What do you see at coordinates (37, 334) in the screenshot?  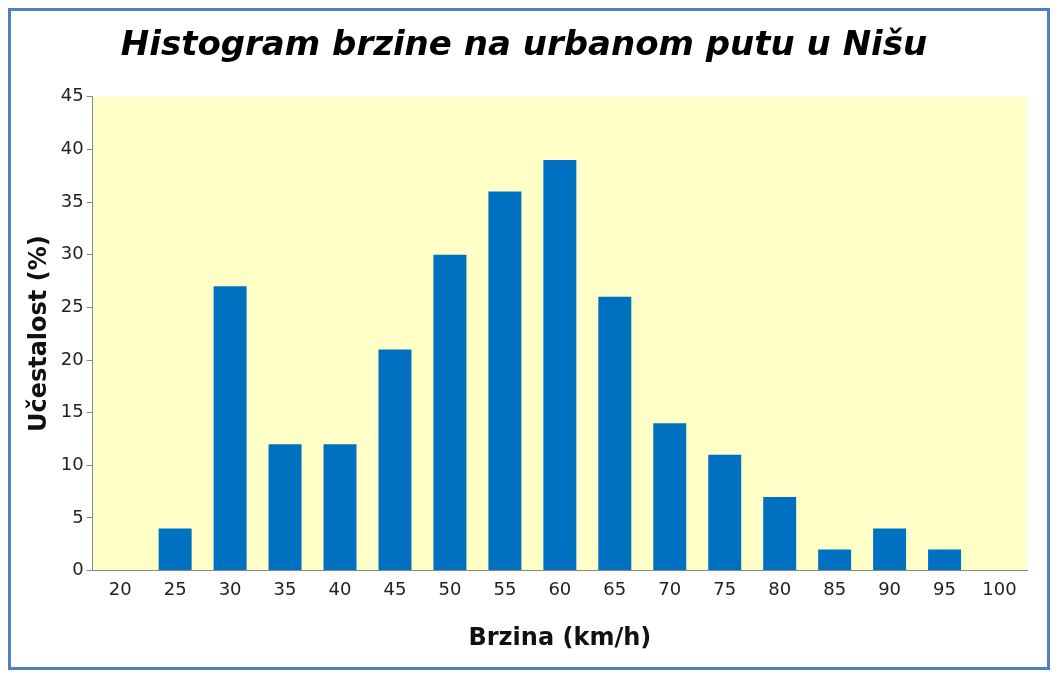 I see `y-axis-title: Učestalost (%)` at bounding box center [37, 334].